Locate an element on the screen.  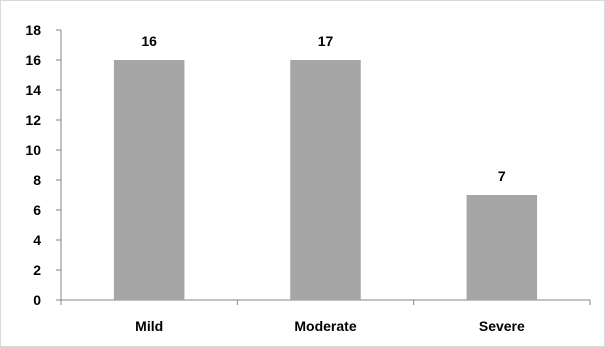
bar-mild is located at coordinates (149, 180).